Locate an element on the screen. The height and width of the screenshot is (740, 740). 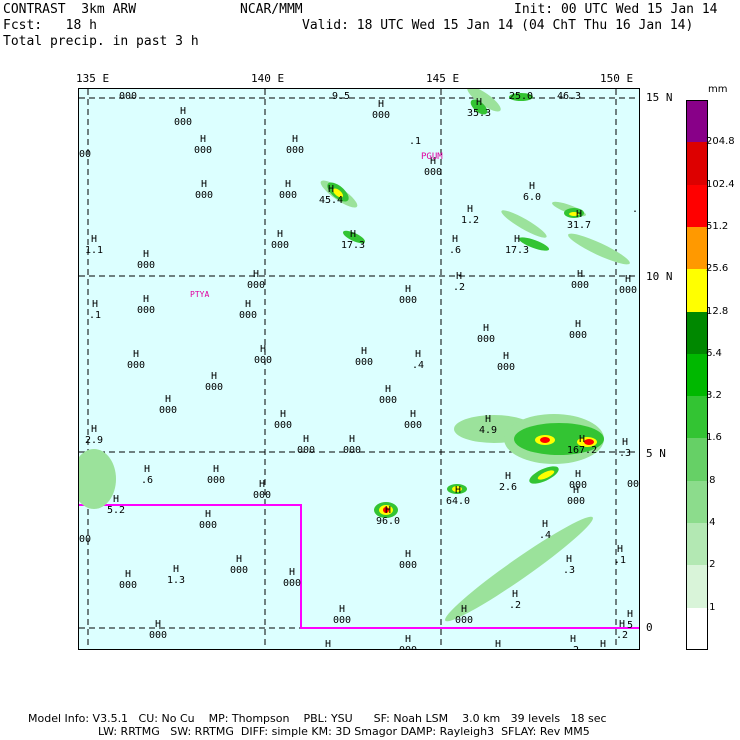
station-marker: H 2.6 is located at coordinates (508, 482).